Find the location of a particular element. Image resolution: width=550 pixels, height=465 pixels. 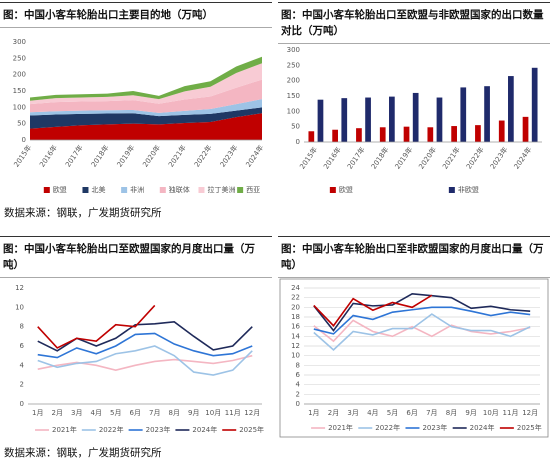

x-tick-label: 2016年 is located at coordinates (332, 158).